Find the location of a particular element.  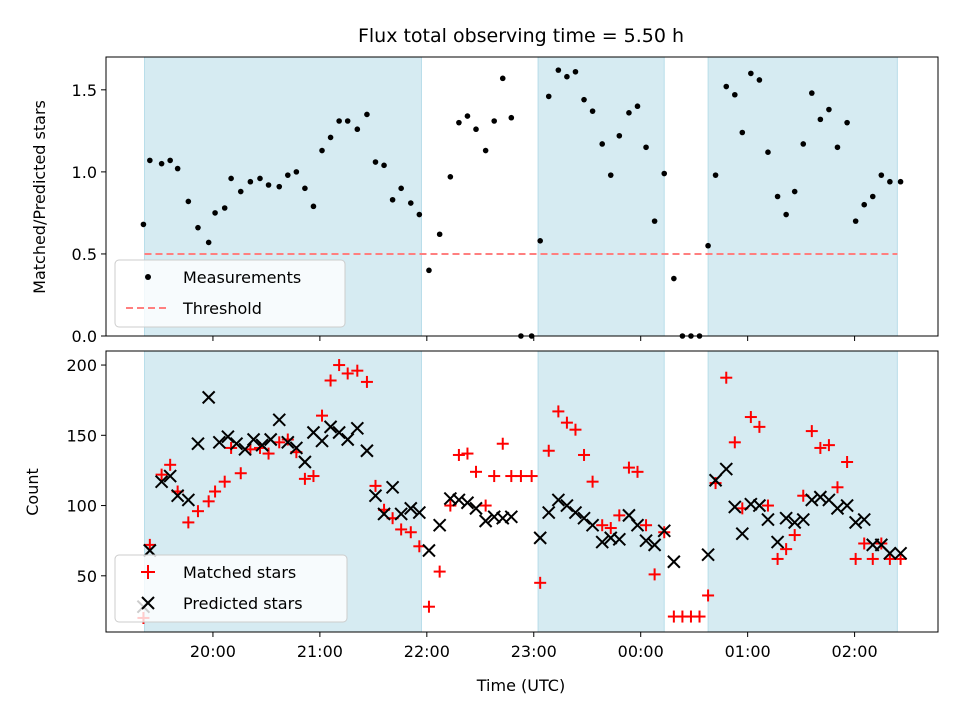

chart-title: Flux total observing time = 5.50 h is located at coordinates (521, 36).